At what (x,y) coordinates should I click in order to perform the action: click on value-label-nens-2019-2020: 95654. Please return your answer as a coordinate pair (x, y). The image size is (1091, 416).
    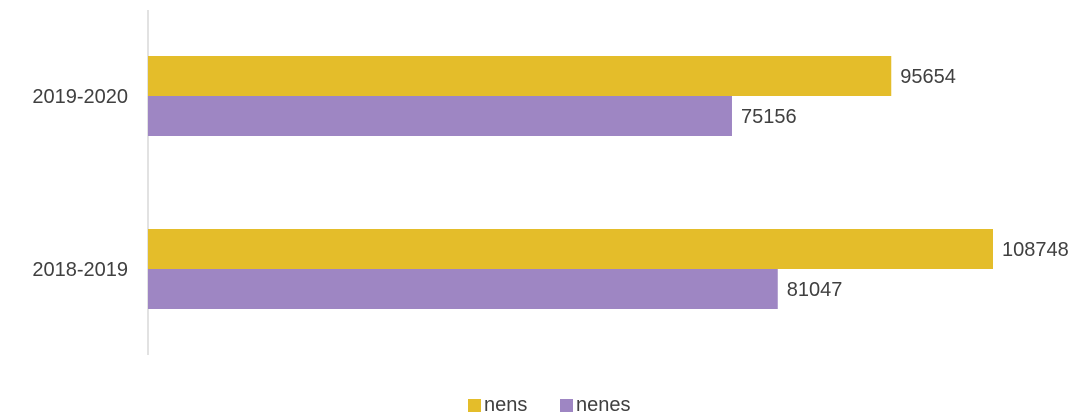
    Looking at the image, I should click on (928, 77).